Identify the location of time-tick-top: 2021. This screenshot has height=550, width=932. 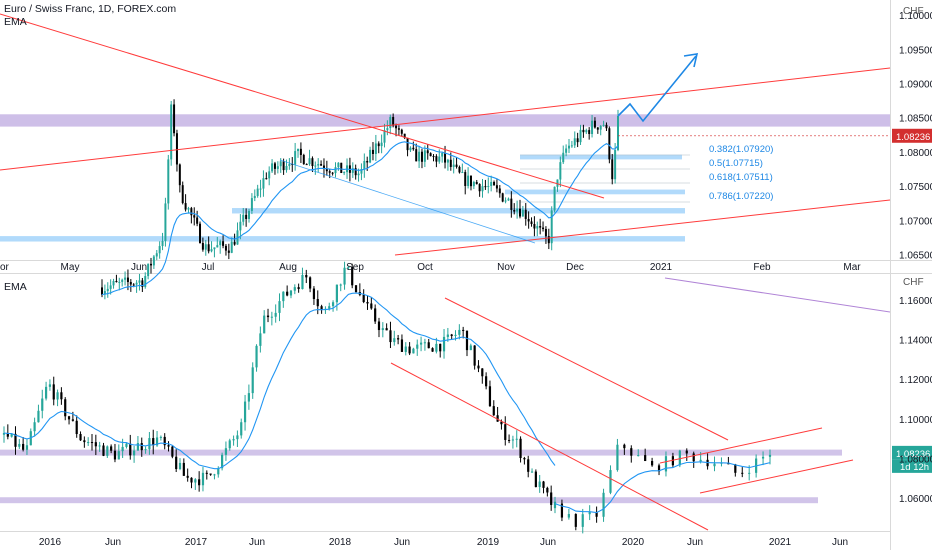
(661, 267).